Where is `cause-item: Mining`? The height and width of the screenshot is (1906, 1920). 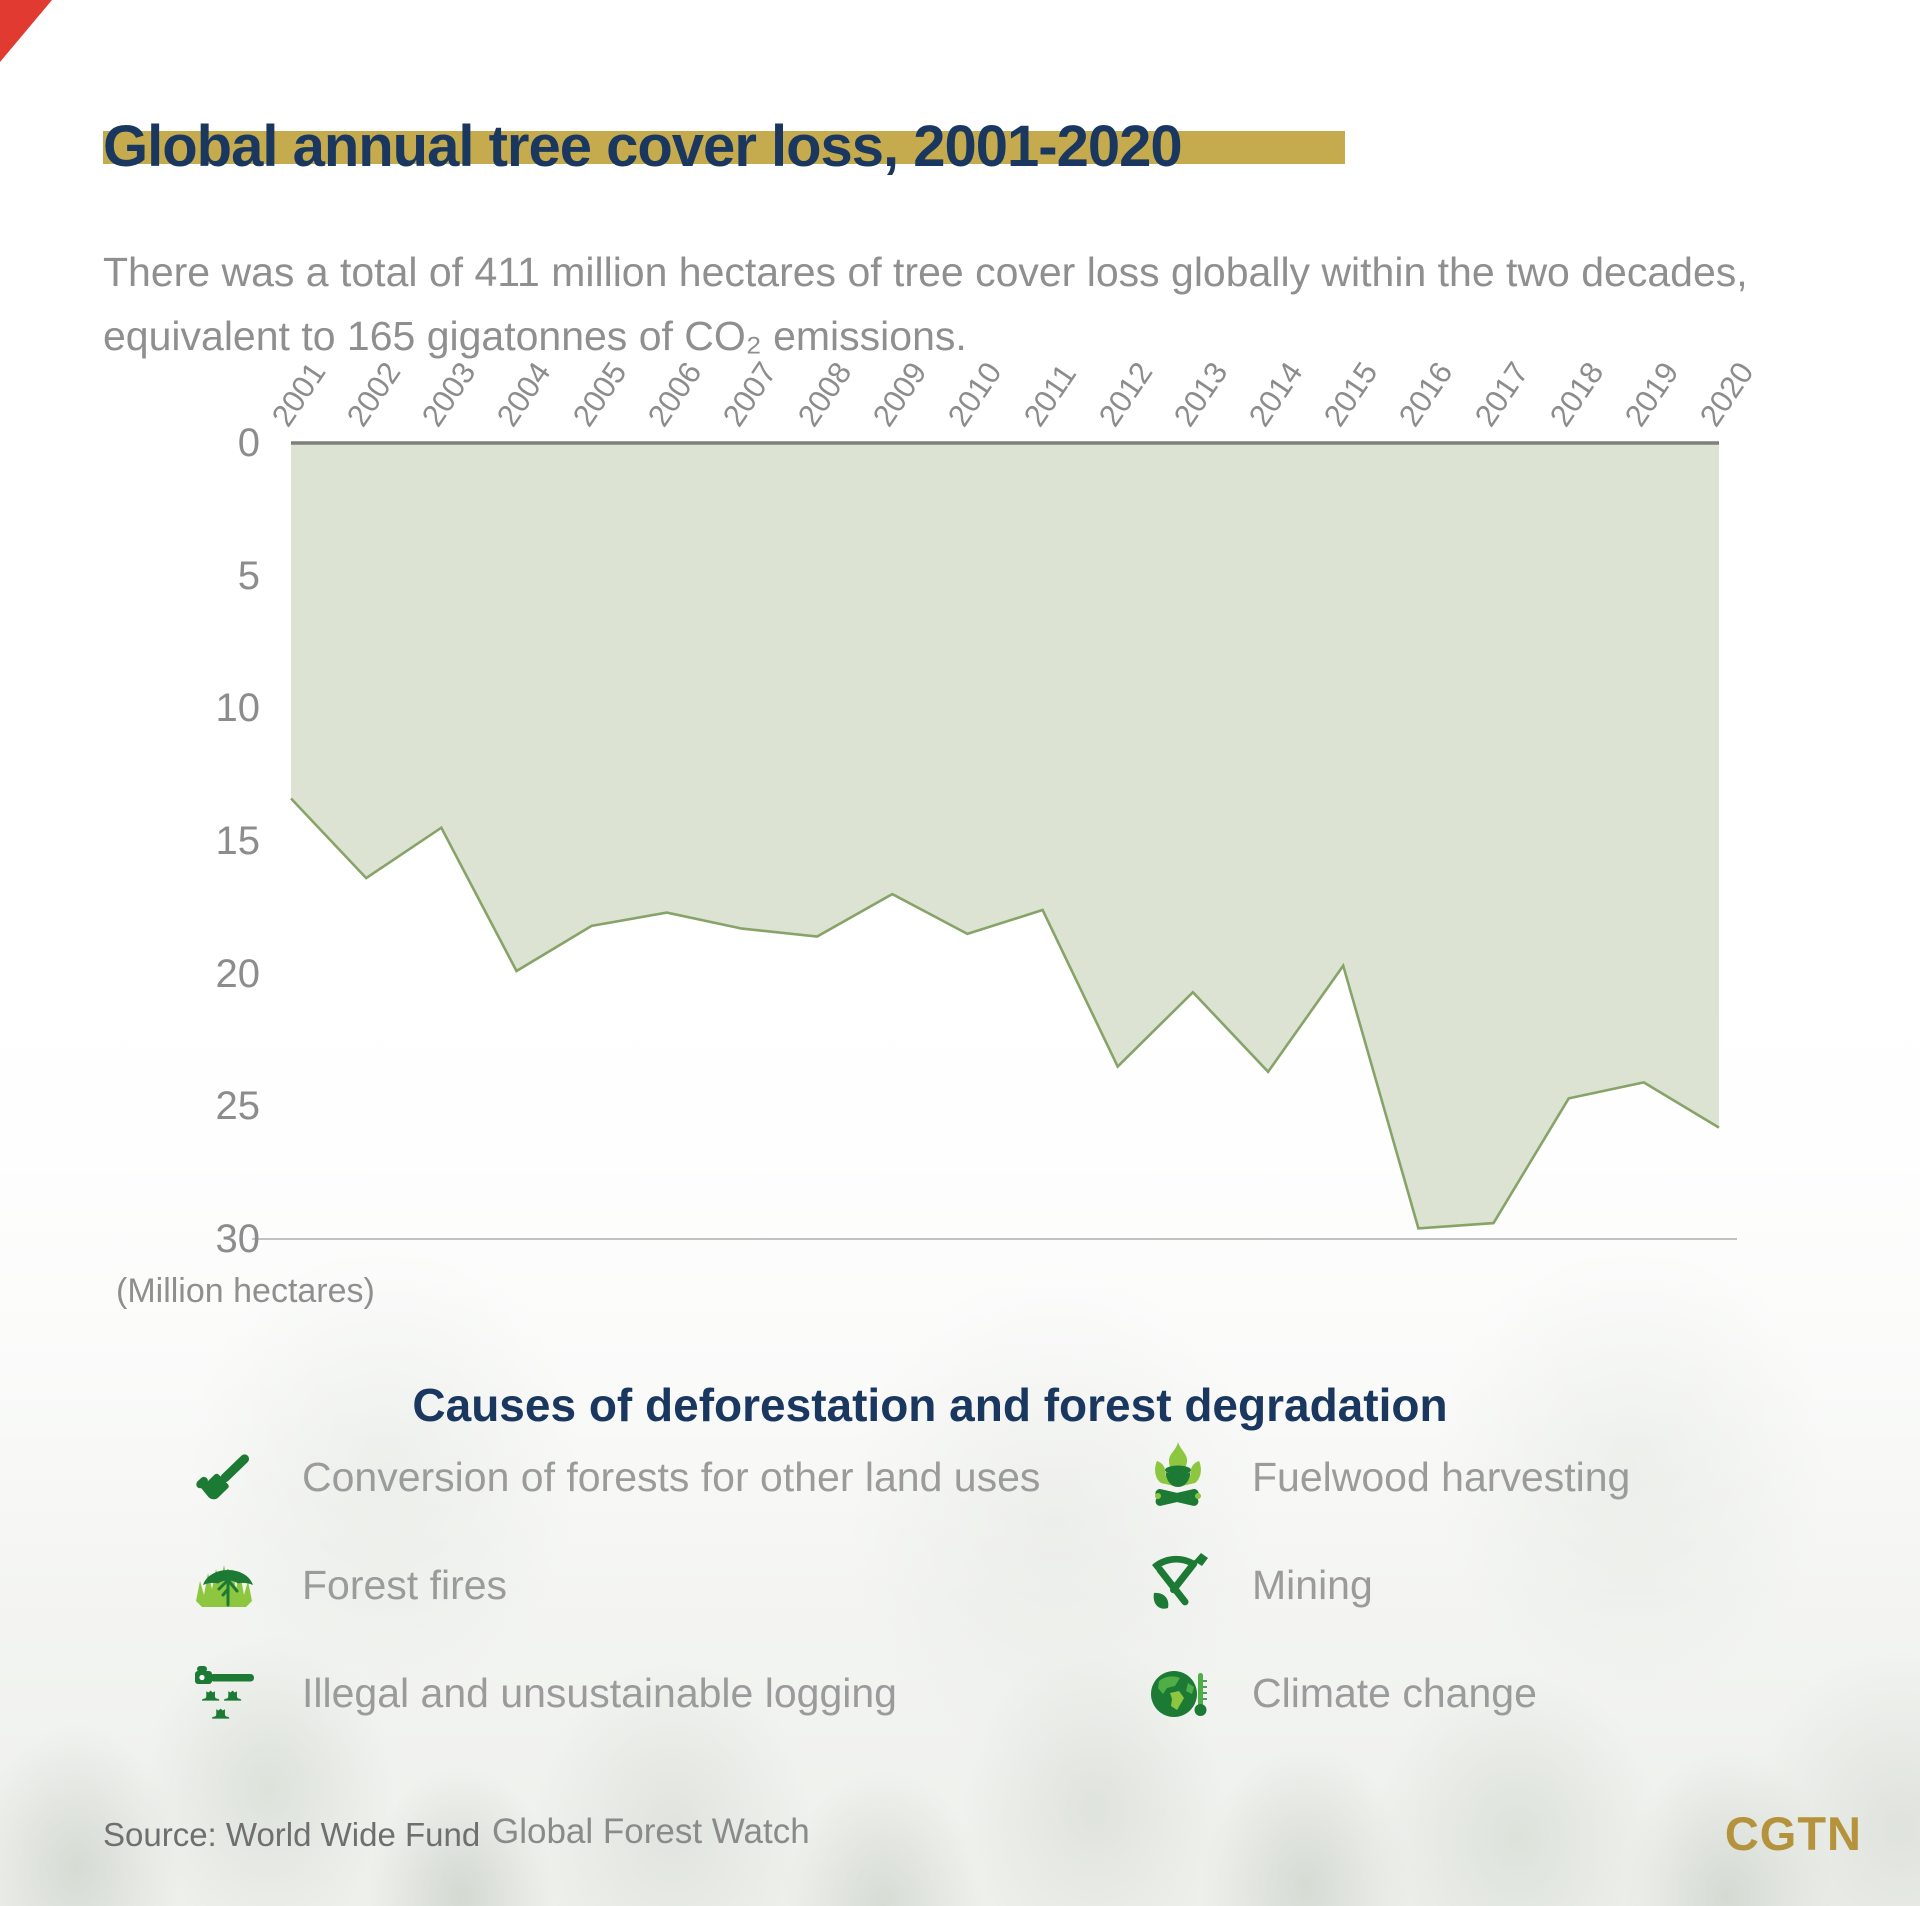 cause-item: Mining is located at coordinates (1386, 1585).